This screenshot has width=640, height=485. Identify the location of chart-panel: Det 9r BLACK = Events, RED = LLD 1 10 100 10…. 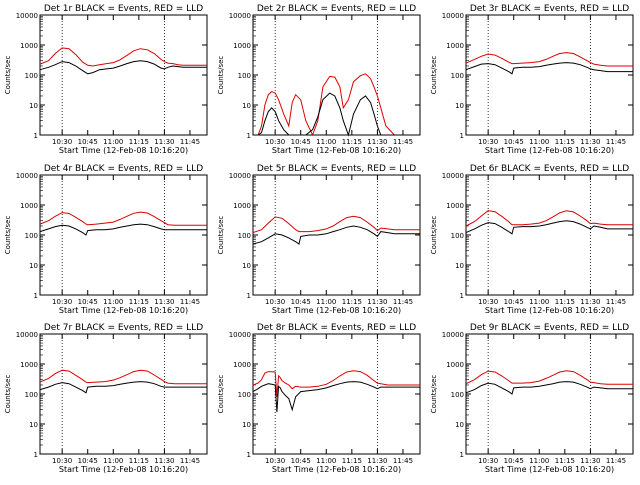
(532, 398).